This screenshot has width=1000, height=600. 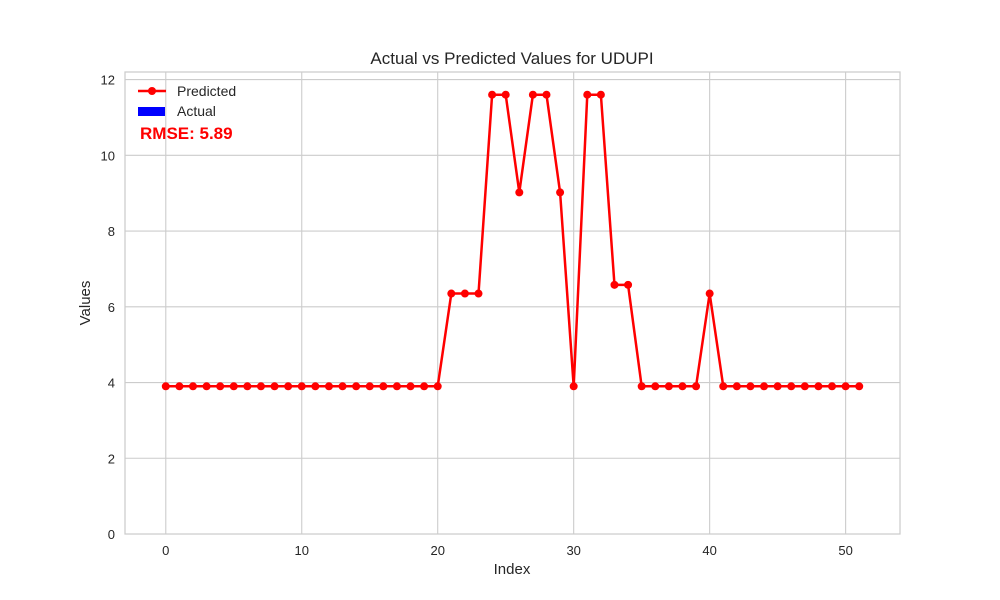 What do you see at coordinates (152, 91) in the screenshot?
I see `legend-predicted-marker` at bounding box center [152, 91].